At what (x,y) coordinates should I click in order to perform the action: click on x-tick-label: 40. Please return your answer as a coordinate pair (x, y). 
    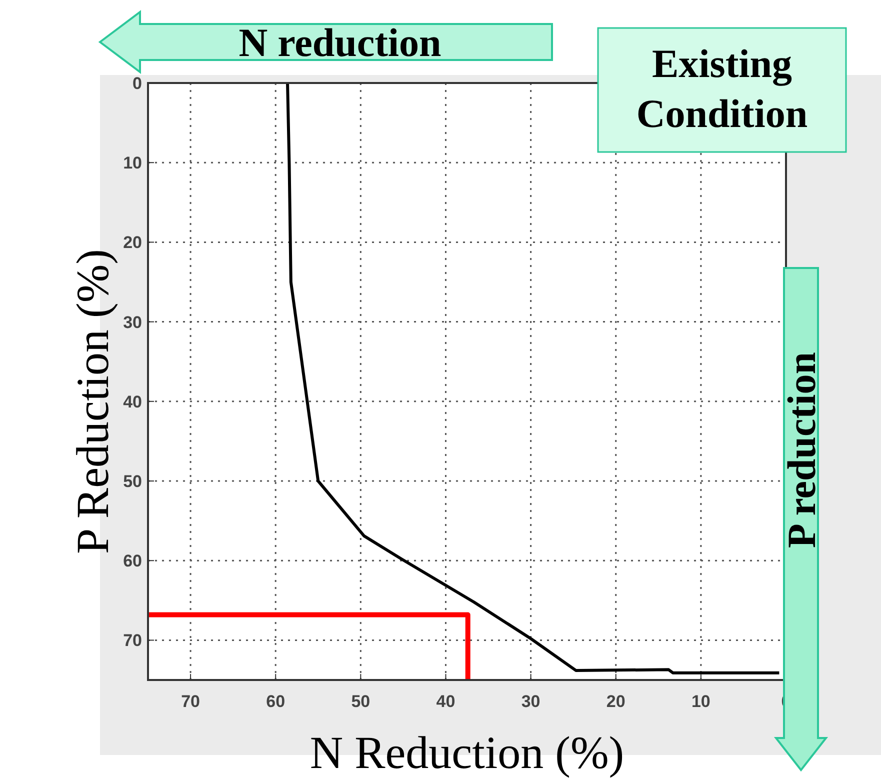
    Looking at the image, I should click on (446, 701).